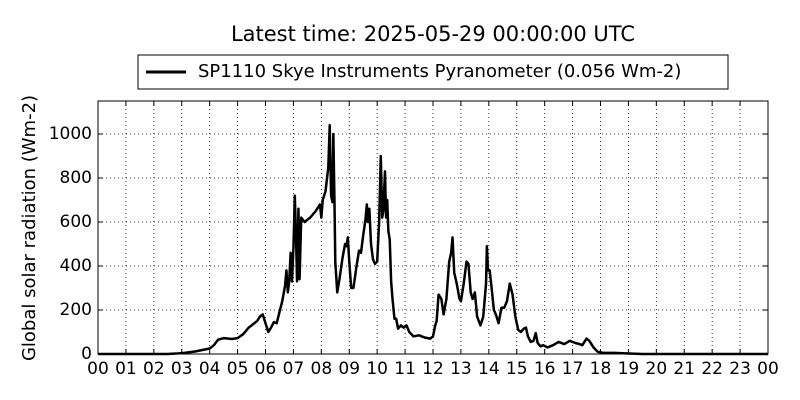  I want to click on x-tick-label: 21, so click(684, 369).